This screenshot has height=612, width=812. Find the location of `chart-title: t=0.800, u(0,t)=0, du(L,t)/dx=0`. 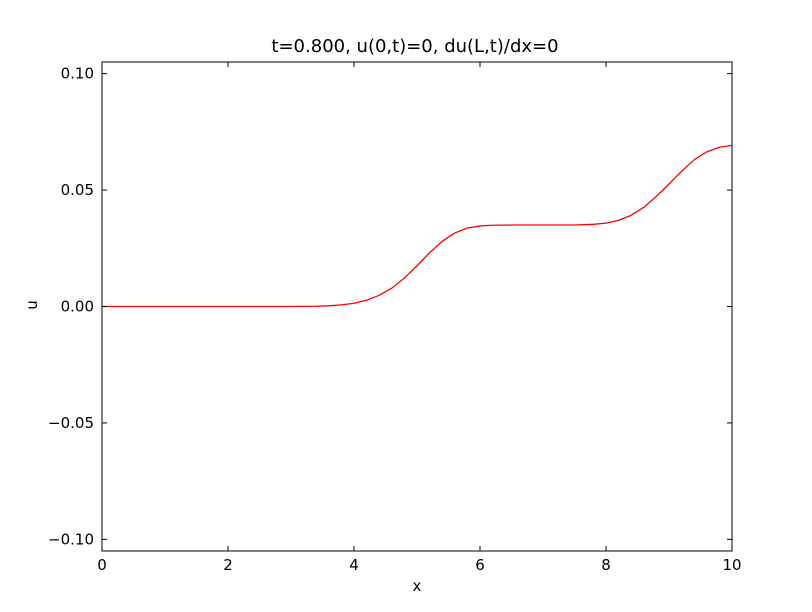

chart-title: t=0.800, u(0,t)=0, du(L,t)/dx=0 is located at coordinates (414, 46).